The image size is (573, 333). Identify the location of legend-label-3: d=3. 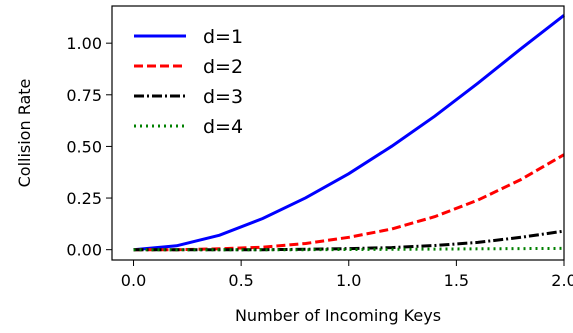
(223, 97).